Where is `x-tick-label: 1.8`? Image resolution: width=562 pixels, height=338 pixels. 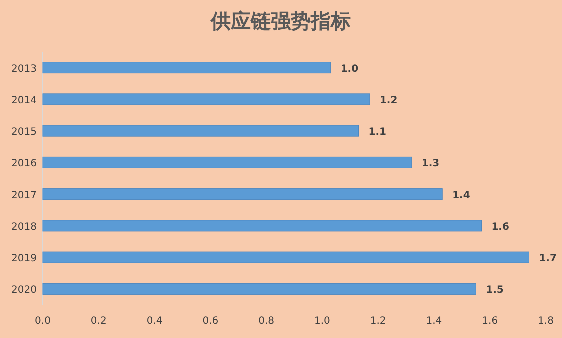
x-tick-label: 1.8 is located at coordinates (546, 321).